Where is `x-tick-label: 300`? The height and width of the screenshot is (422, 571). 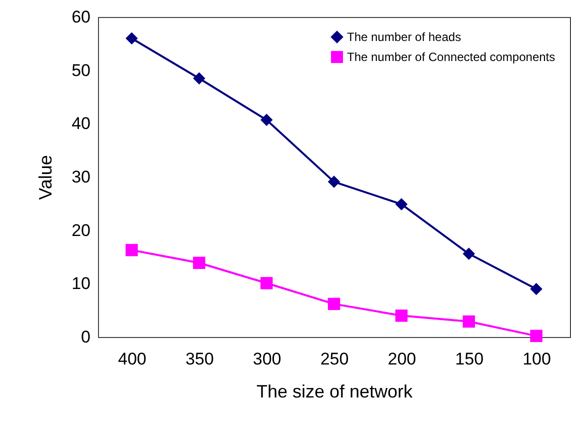
x-tick-label: 300 is located at coordinates (267, 359).